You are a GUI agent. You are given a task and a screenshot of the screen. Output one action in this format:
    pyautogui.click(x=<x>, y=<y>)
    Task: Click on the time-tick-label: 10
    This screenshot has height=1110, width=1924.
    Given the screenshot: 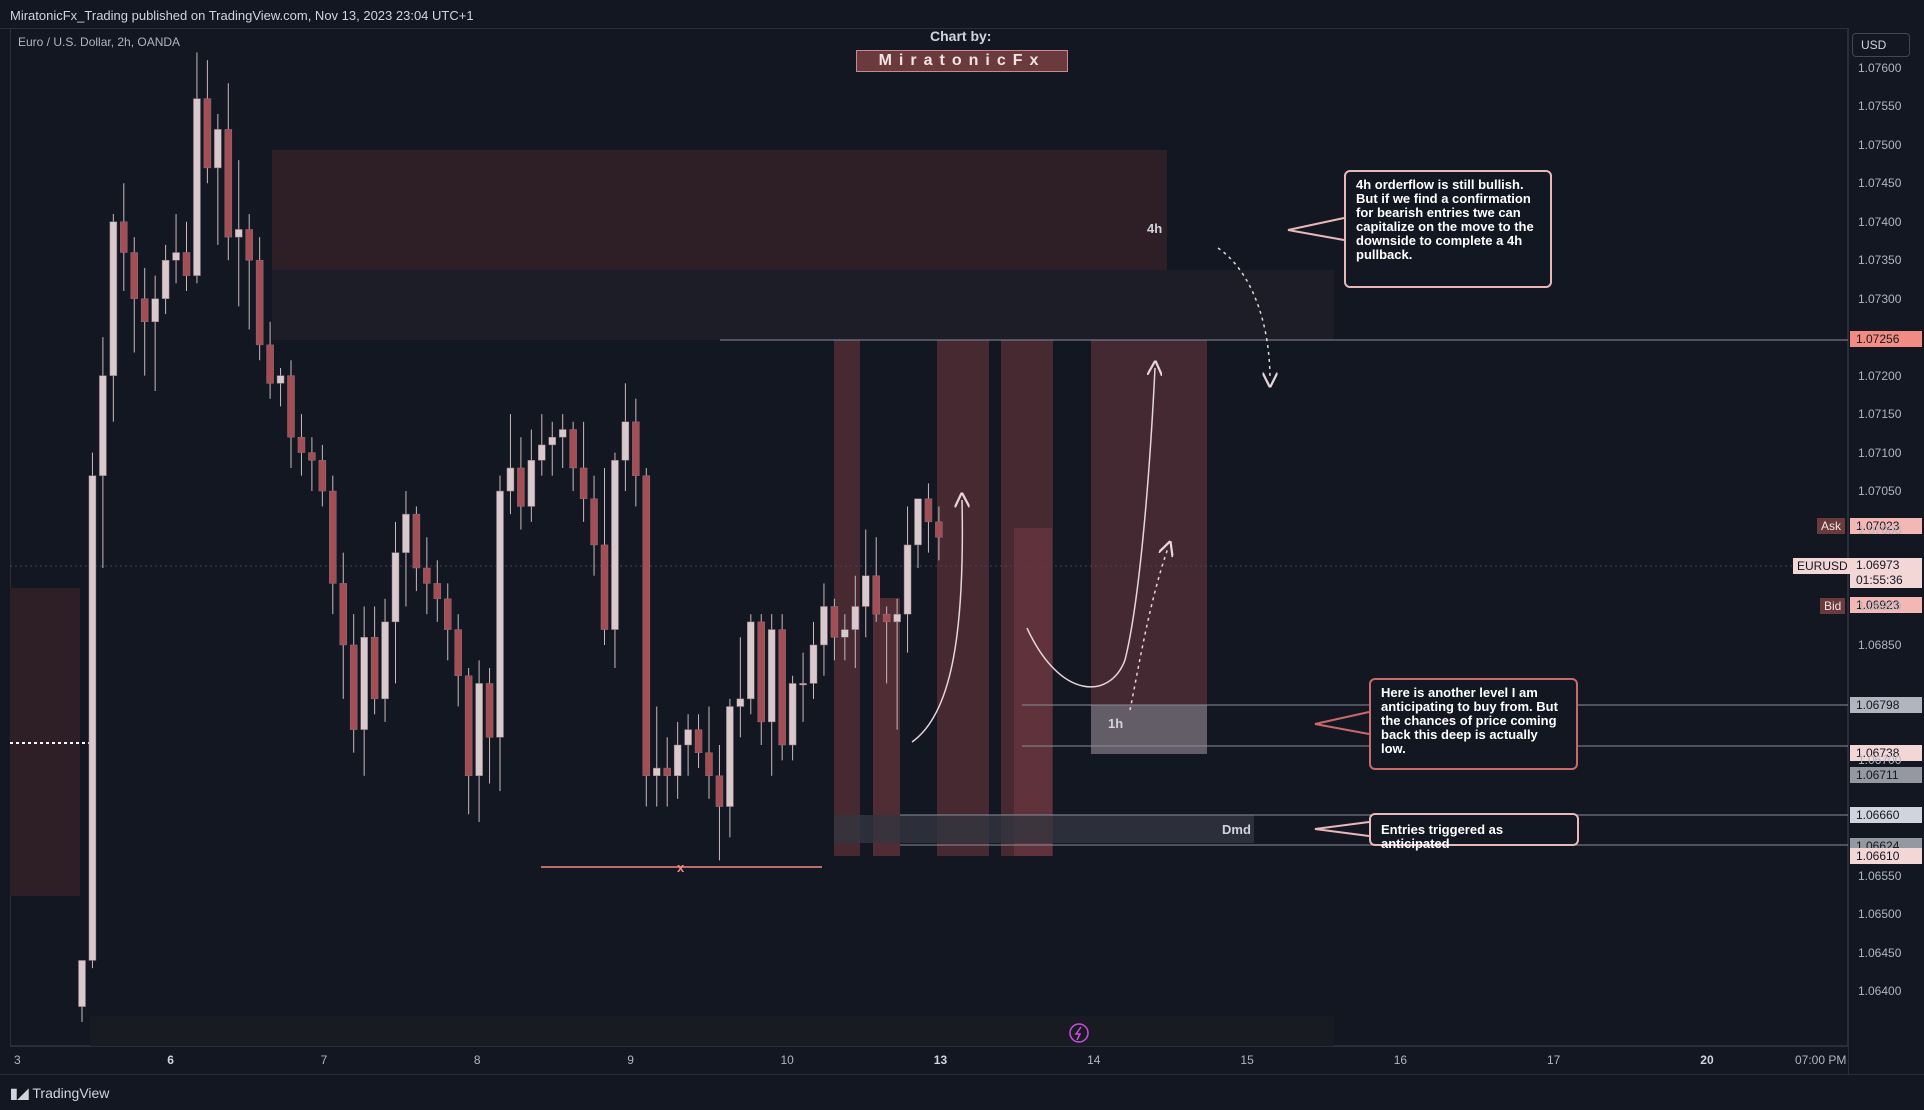 What is the action you would take?
    pyautogui.click(x=787, y=1060)
    